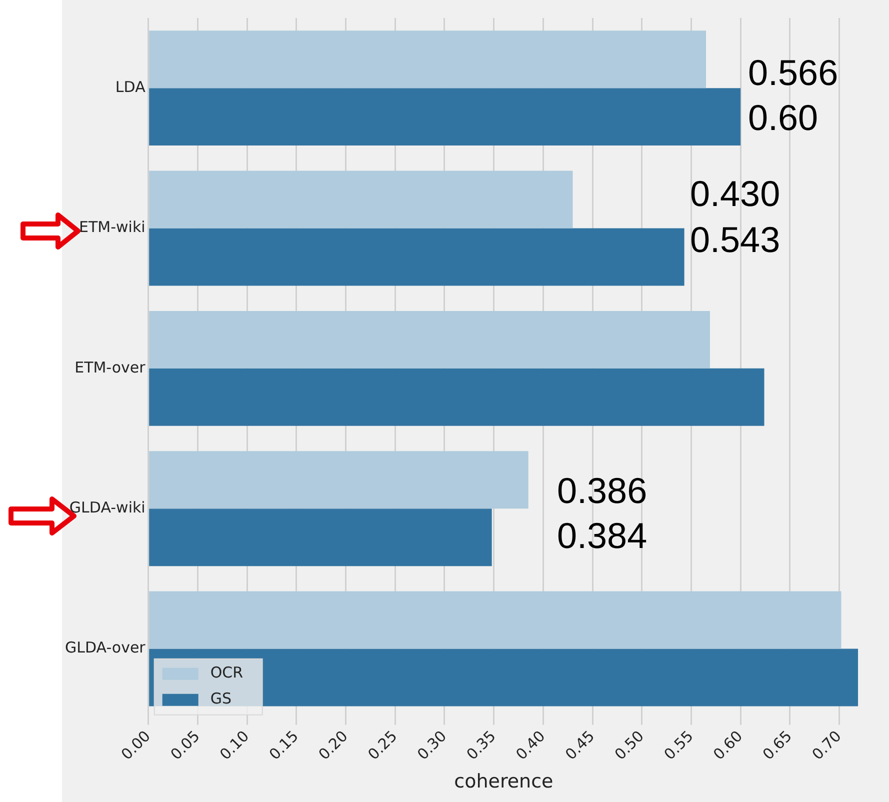 The image size is (889, 802). Describe the element at coordinates (602, 535) in the screenshot. I see `annotation: 0.384` at that location.